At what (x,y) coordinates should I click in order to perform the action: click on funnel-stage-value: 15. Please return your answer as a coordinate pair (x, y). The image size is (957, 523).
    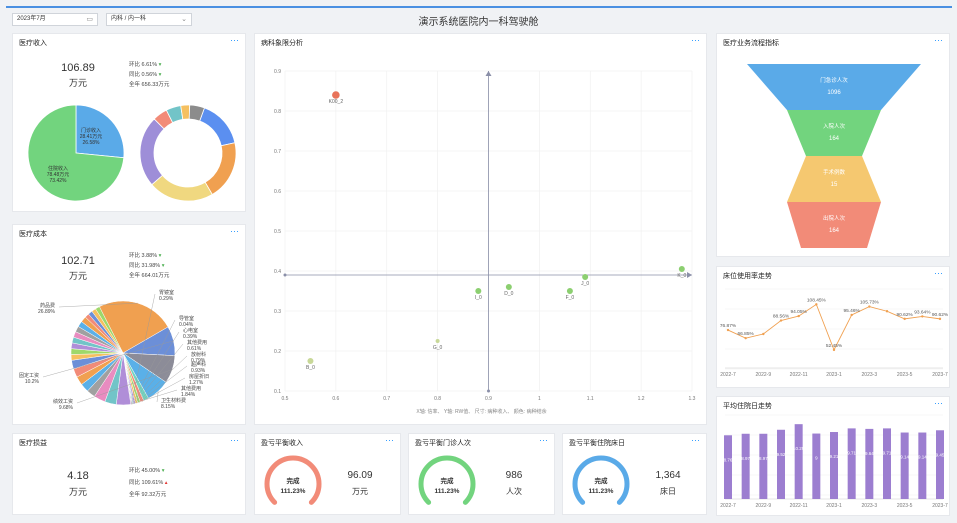
    Looking at the image, I should click on (834, 185).